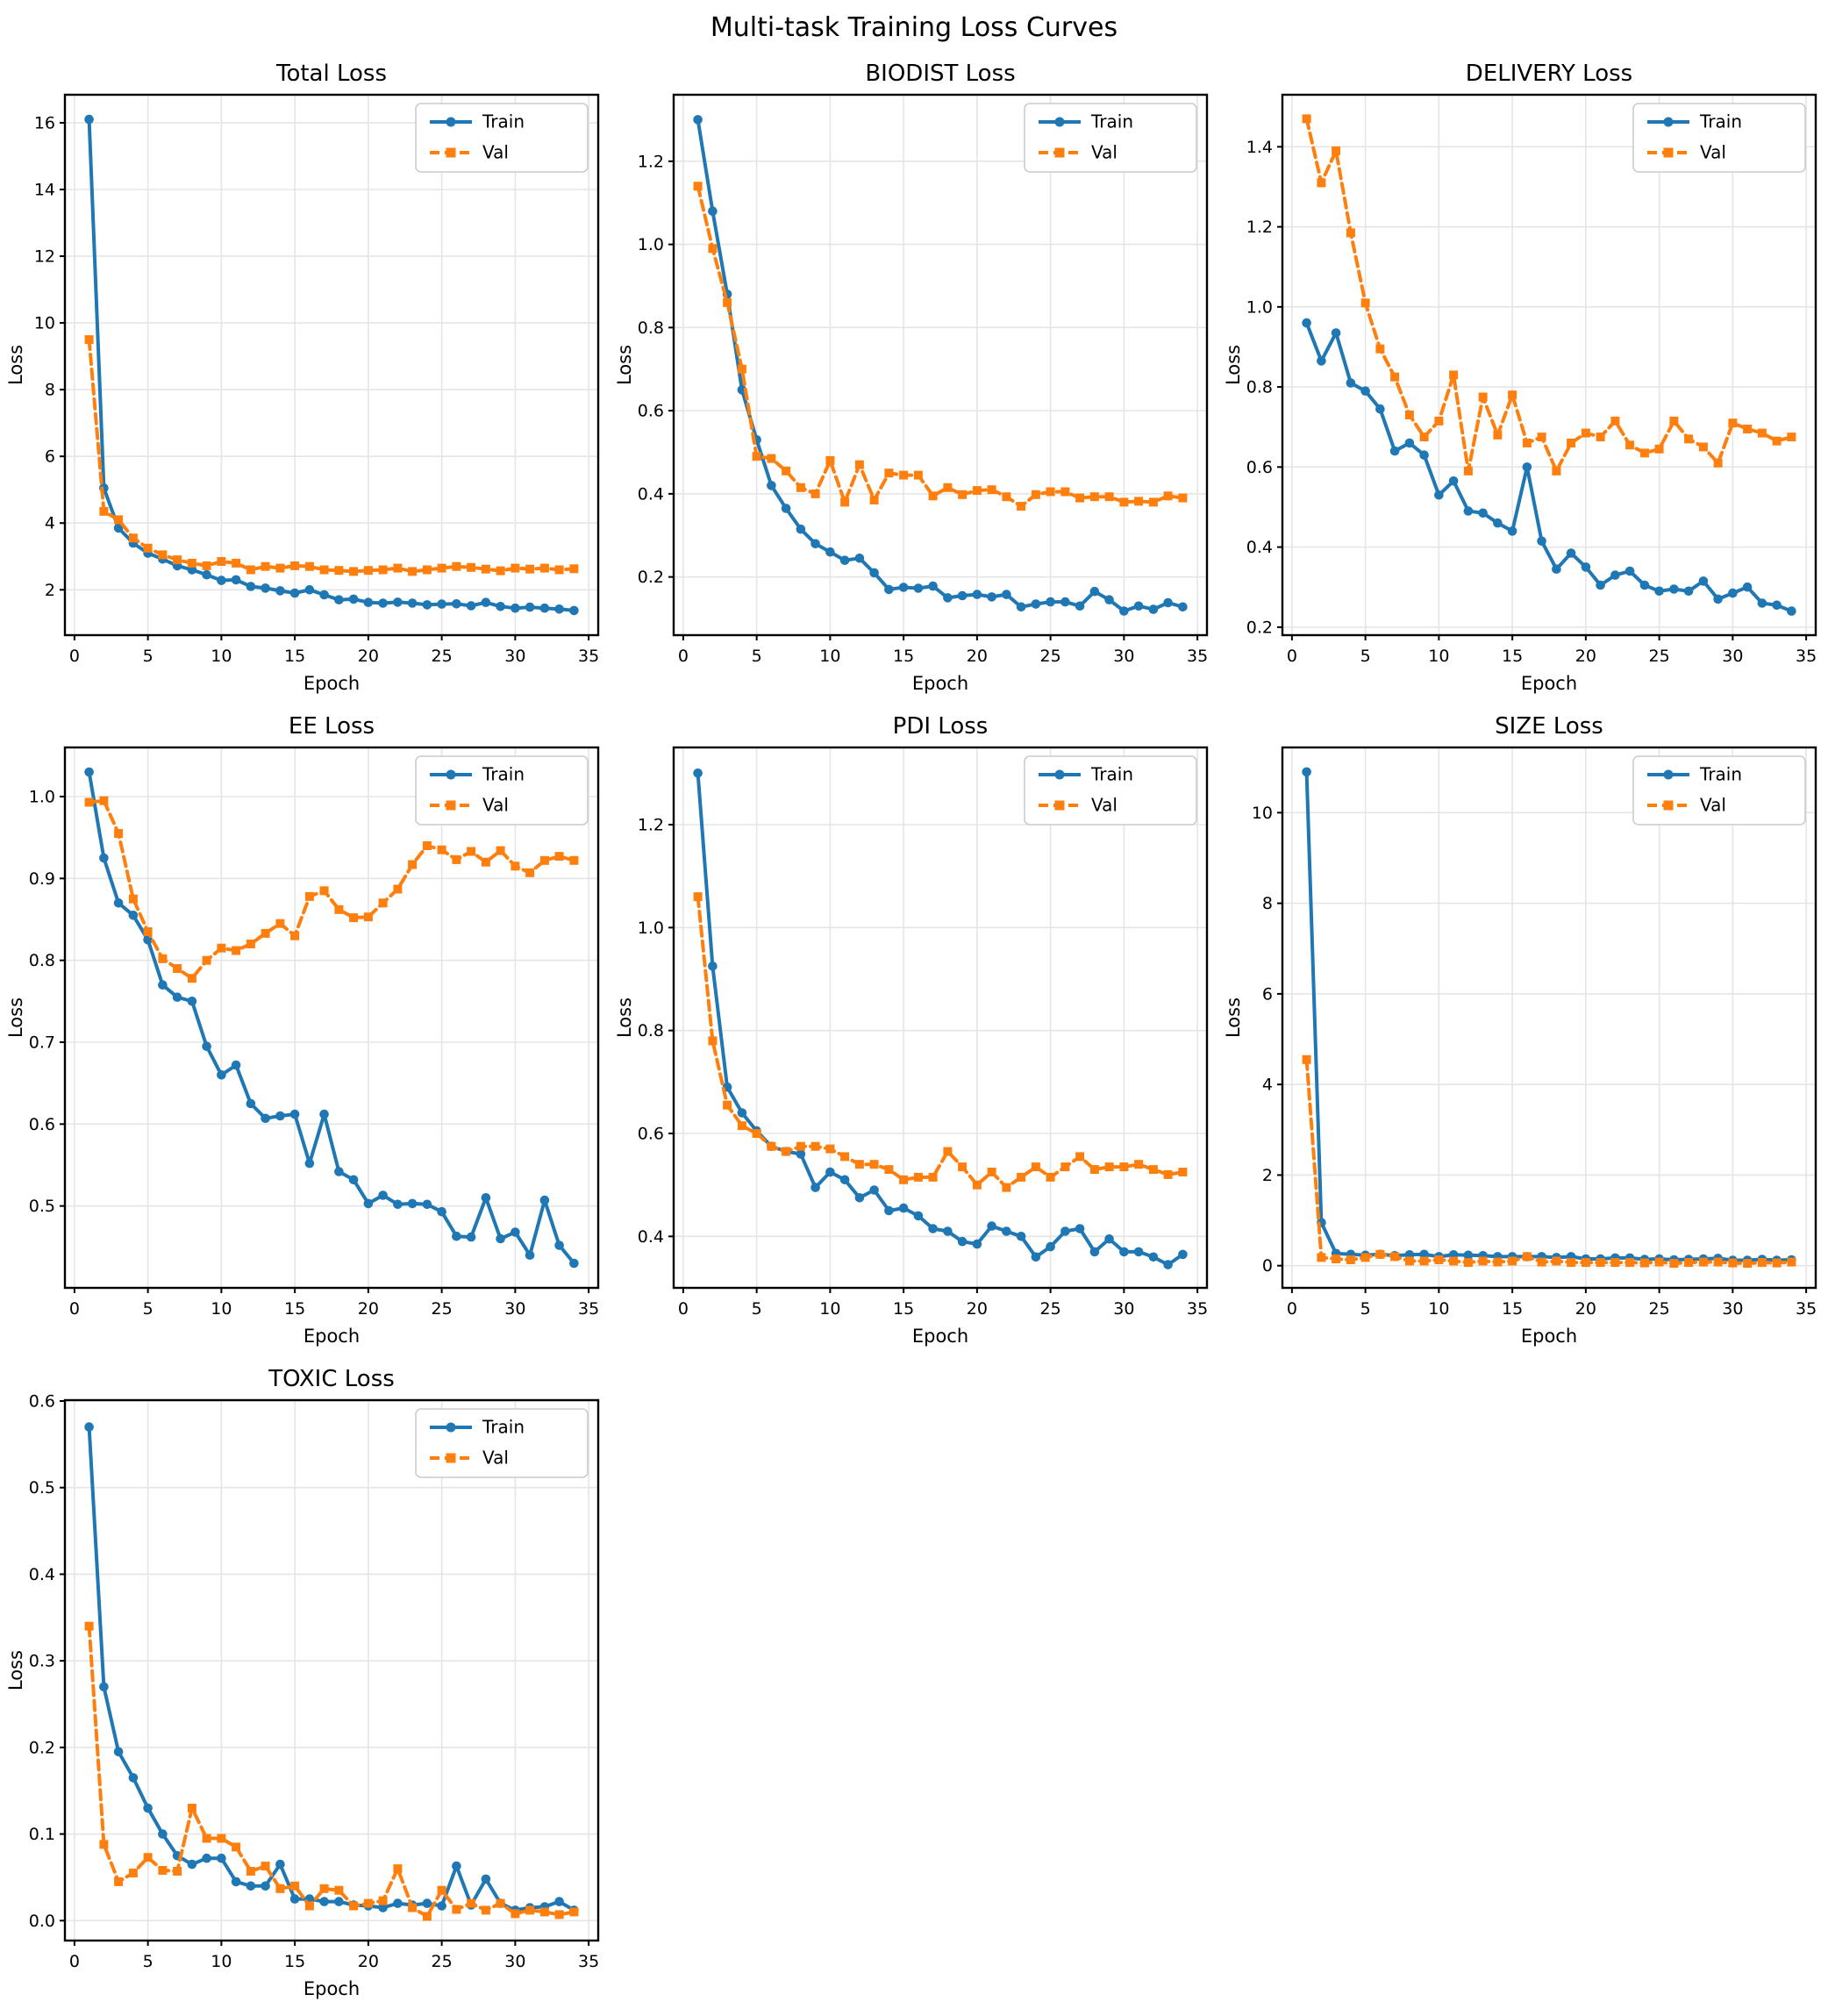 The height and width of the screenshot is (2016, 1828). Describe the element at coordinates (331, 74) in the screenshot. I see `chart-title: Total Loss` at that location.